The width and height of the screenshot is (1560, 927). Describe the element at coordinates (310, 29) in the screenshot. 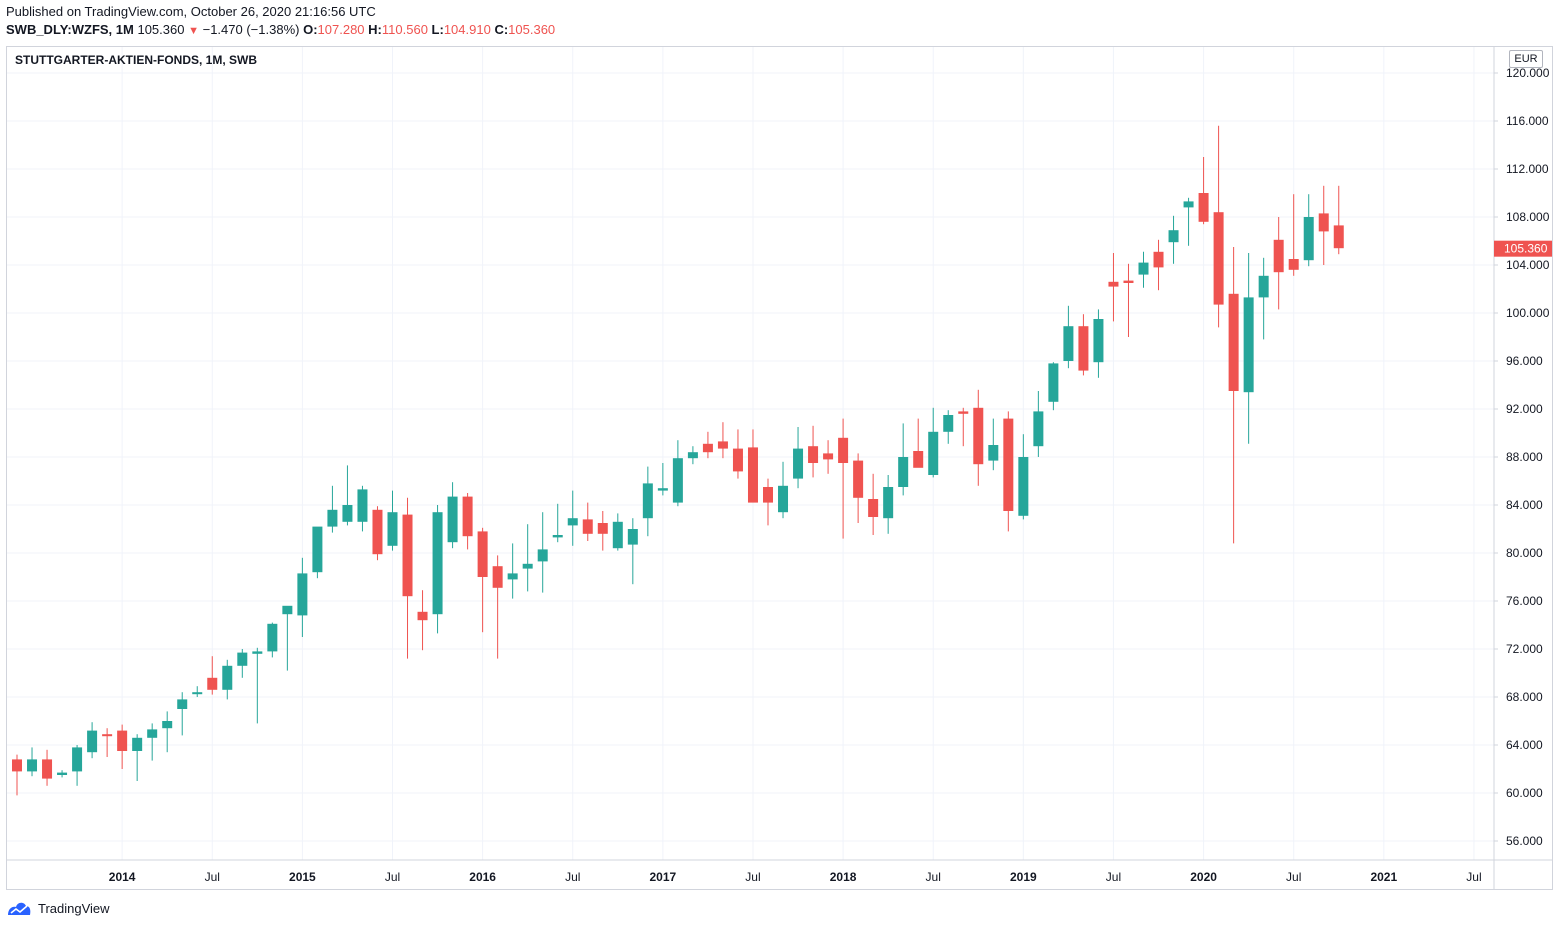

I see `open-label: O:` at that location.